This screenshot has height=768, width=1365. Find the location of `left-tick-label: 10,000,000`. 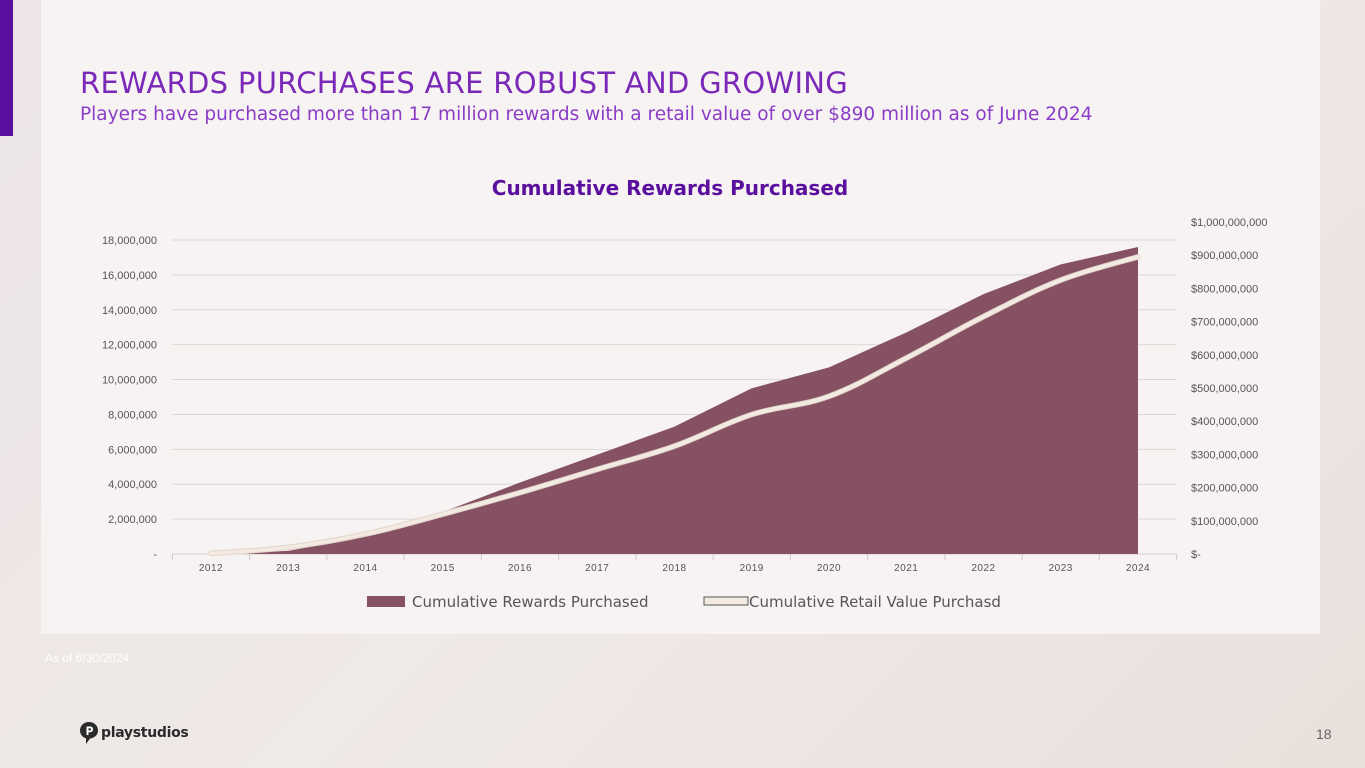

left-tick-label: 10,000,000 is located at coordinates (129, 381).